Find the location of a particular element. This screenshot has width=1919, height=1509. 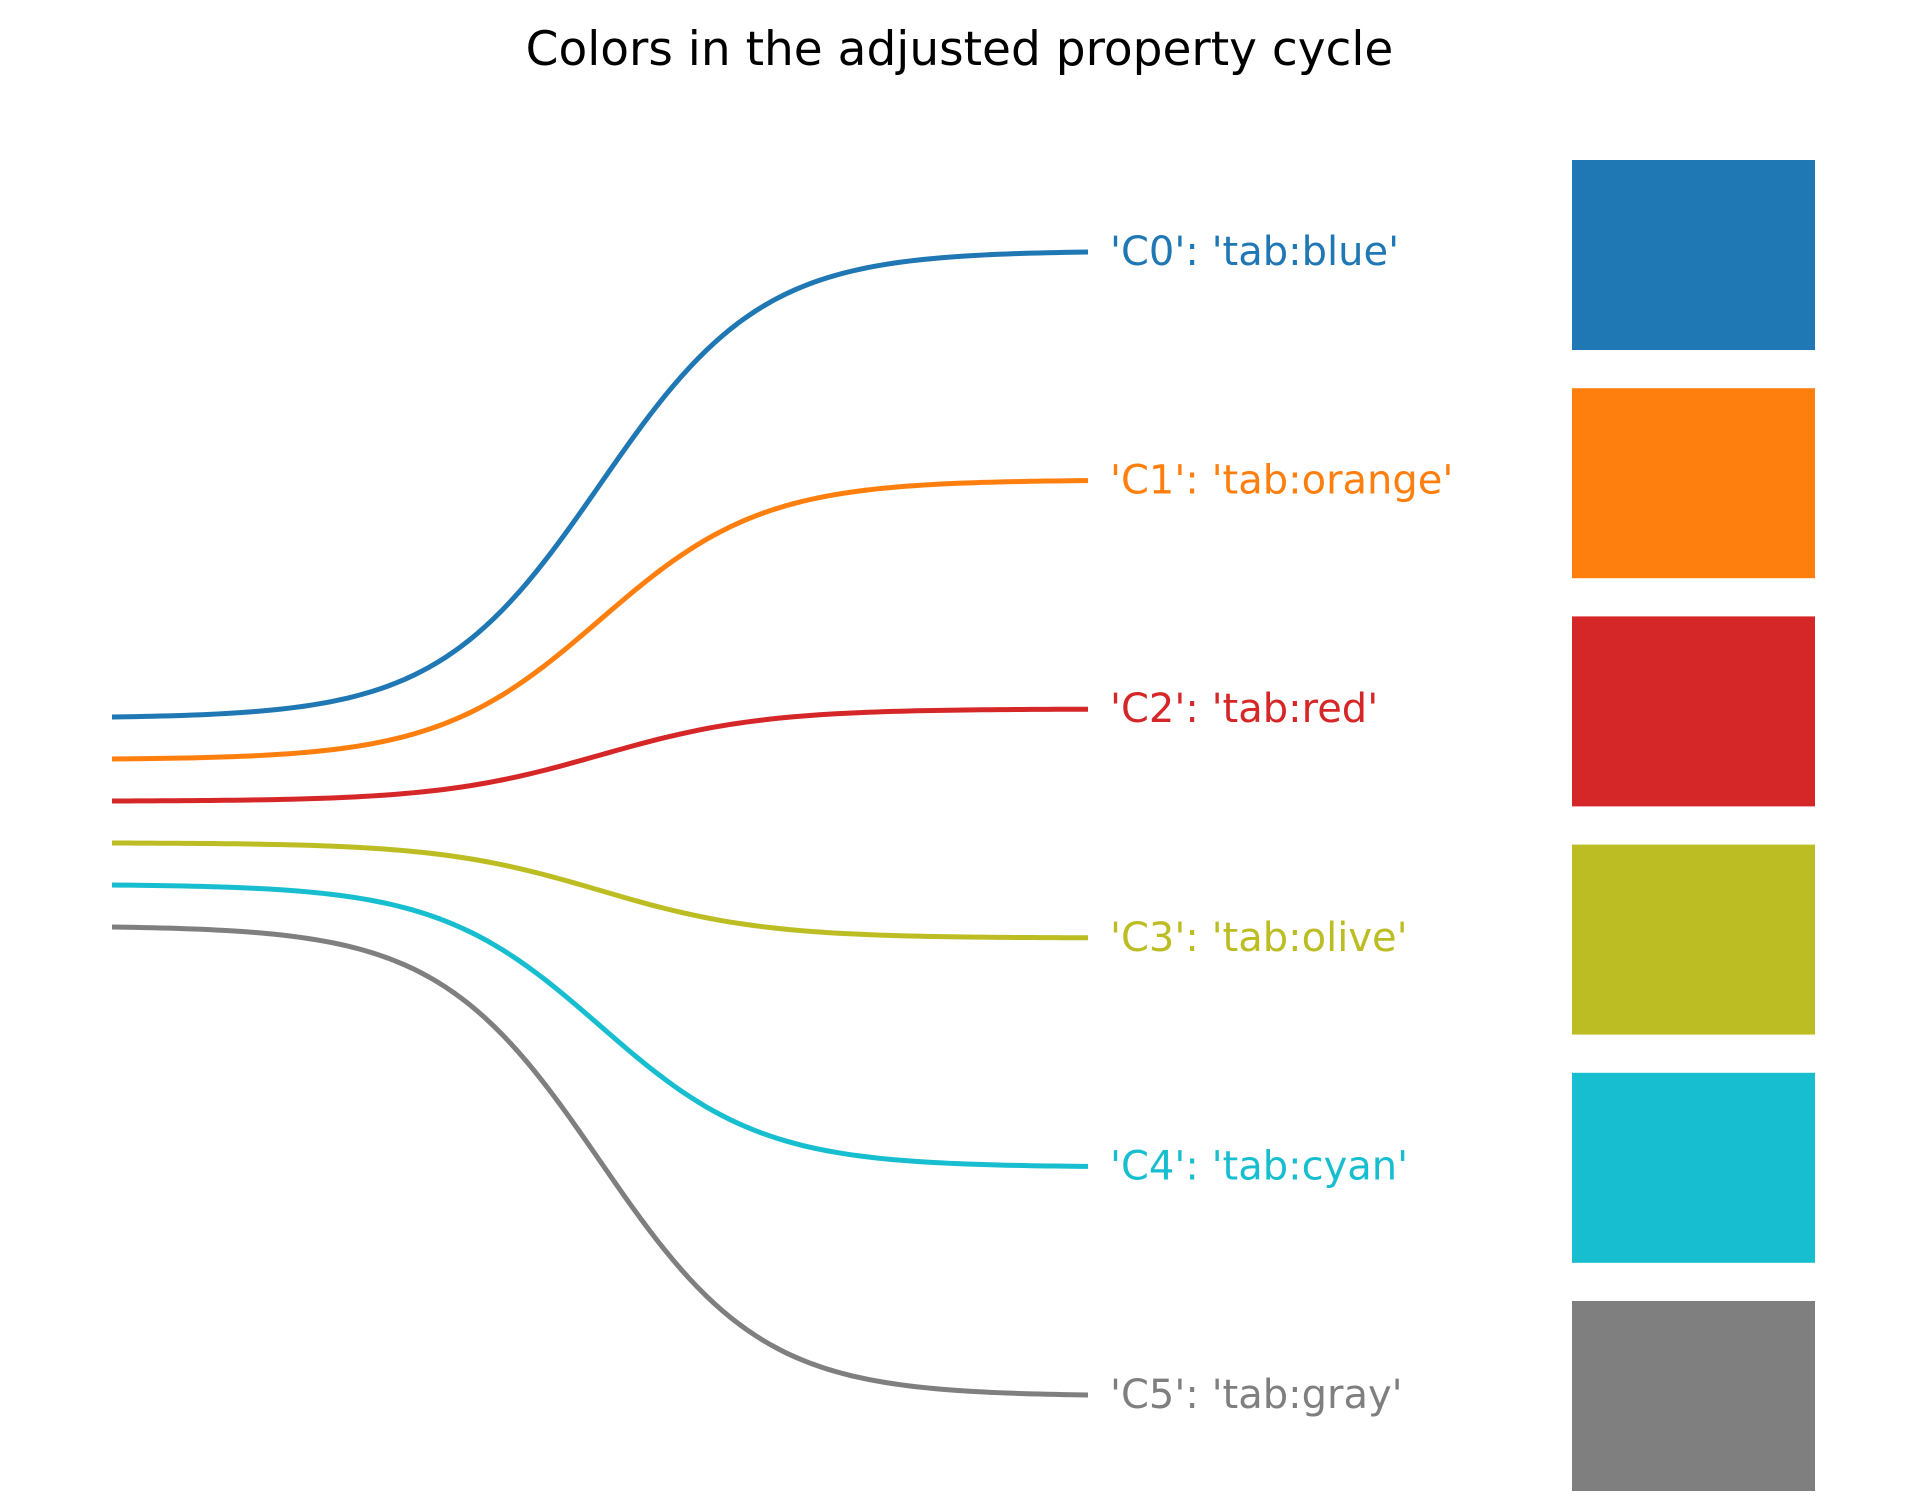

series-label-c4: 'C4': 'tab:cyan' is located at coordinates (1259, 1166).